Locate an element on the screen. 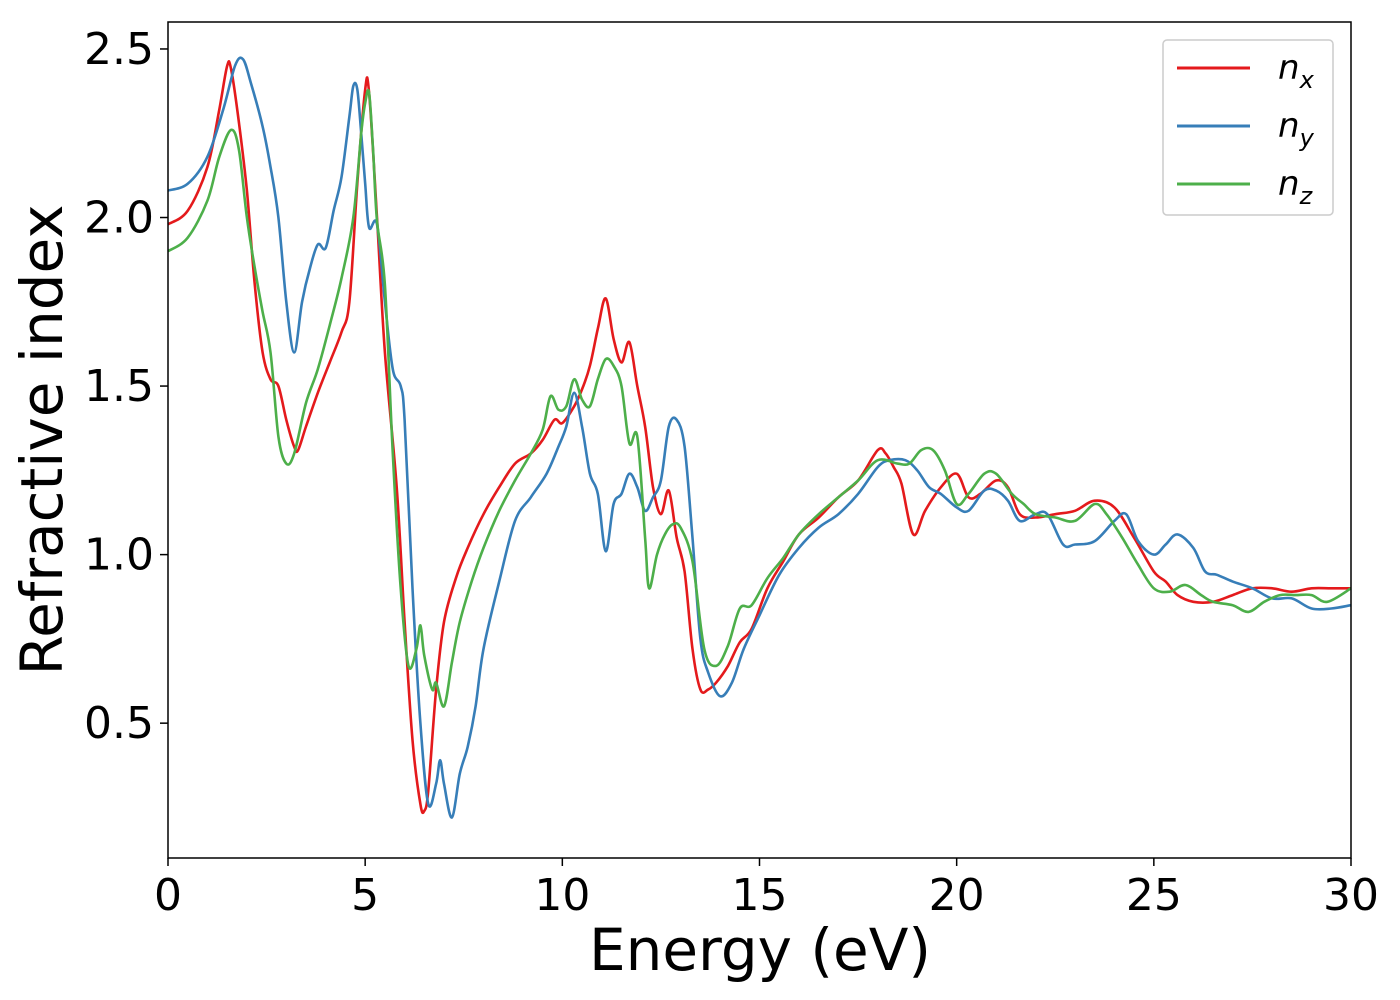 The width and height of the screenshot is (1400, 1000). x-axis-ticks: 0 5 10 15 20 25 30 is located at coordinates (766, 889).